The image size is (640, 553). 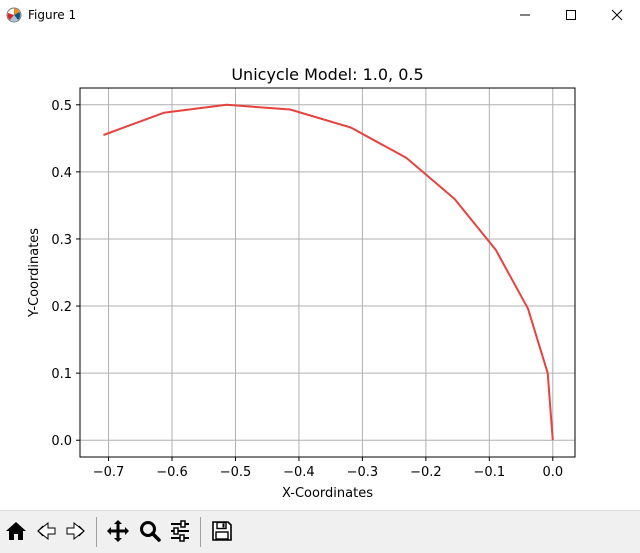 I want to click on minimize-icon, so click(x=525, y=15).